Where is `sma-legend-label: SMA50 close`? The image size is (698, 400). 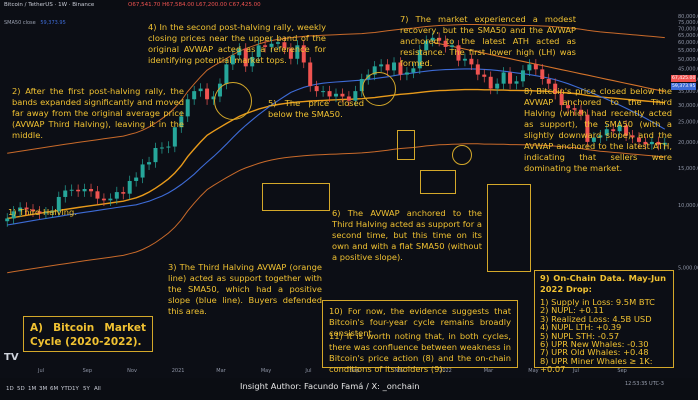
sma-legend-label: SMA50 close is located at coordinates (20, 23).